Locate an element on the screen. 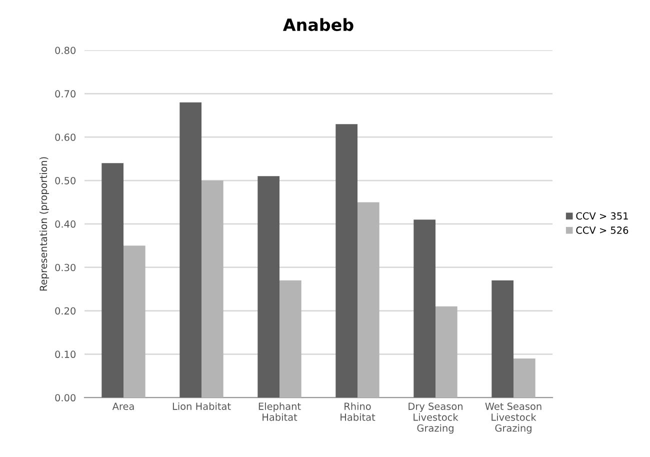 This screenshot has width=650, height=457. y-tick-label: 0.00 is located at coordinates (65, 398).